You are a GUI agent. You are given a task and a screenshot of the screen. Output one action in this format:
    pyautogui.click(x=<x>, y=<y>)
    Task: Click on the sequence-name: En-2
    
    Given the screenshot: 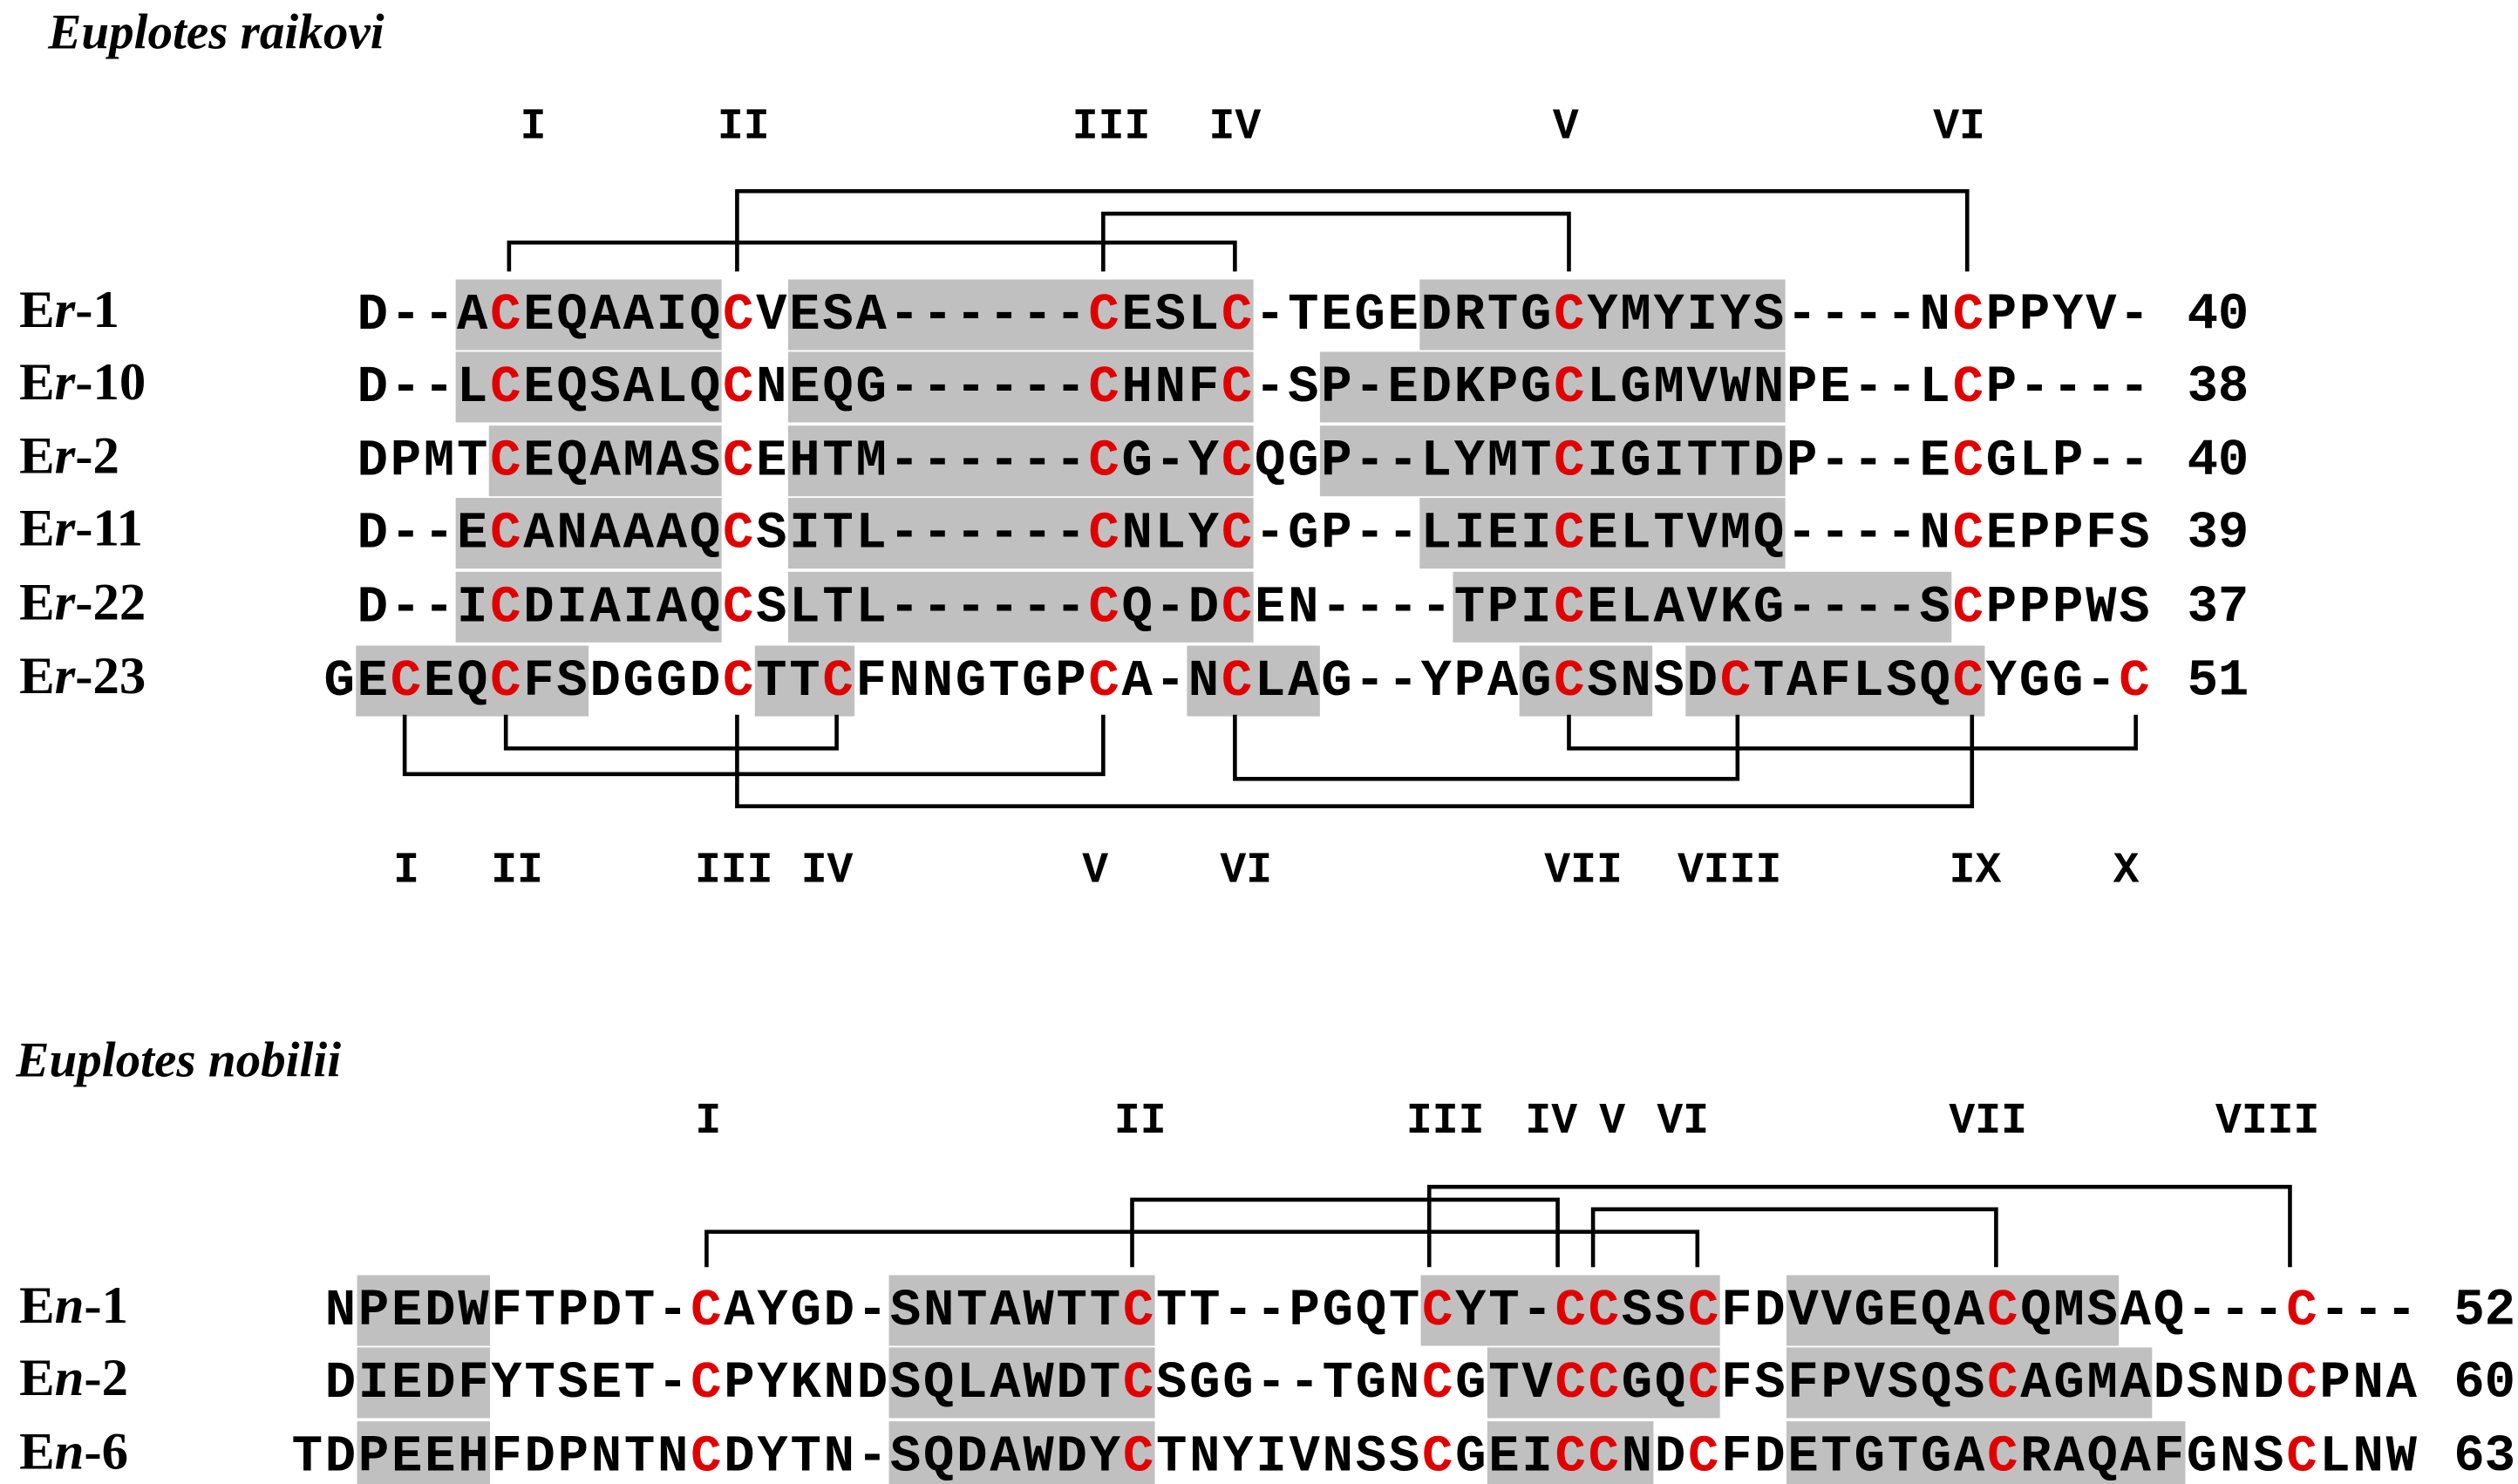 What is the action you would take?
    pyautogui.click(x=73, y=1378)
    